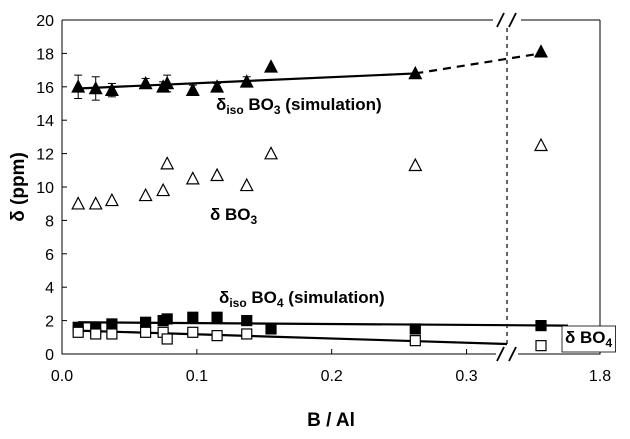  Describe the element at coordinates (45, 121) in the screenshot. I see `y-tick-label: 14` at that location.